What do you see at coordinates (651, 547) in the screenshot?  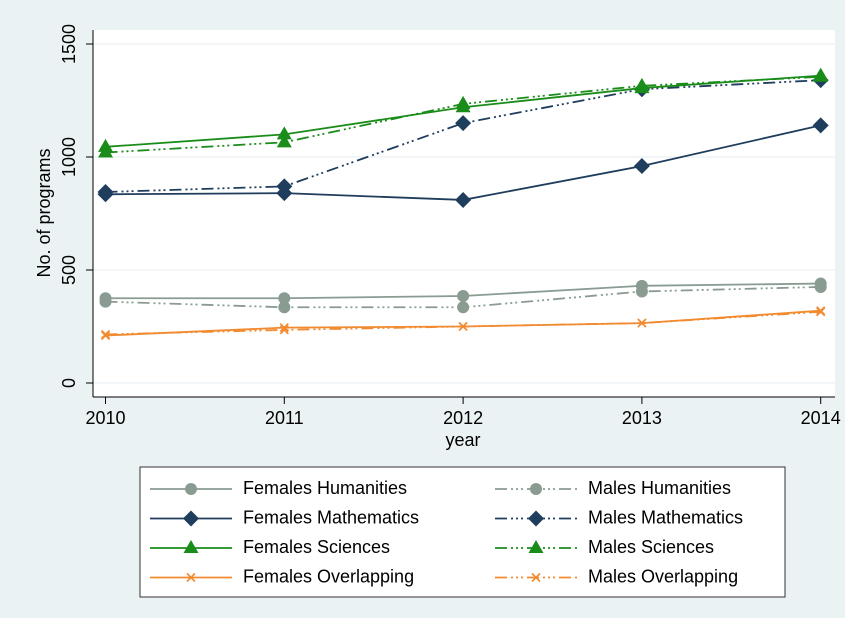 I see `legend-label: Males Sciences` at bounding box center [651, 547].